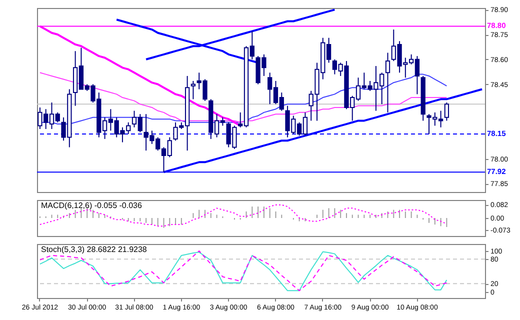  What do you see at coordinates (94, 249) in the screenshot?
I see `chart-title: Stoch(5,3,3) 28.6822 21.9238` at bounding box center [94, 249].